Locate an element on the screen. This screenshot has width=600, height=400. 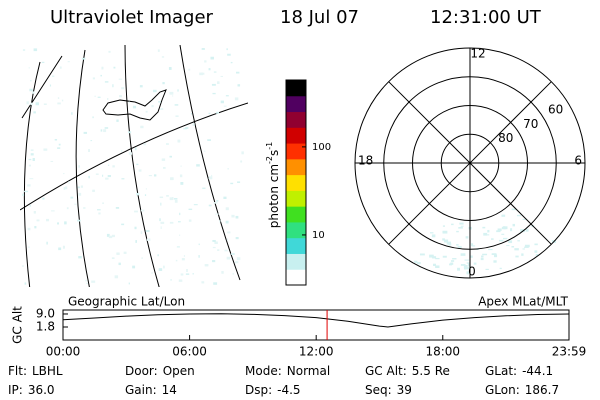
info-label: Flt: is located at coordinates (17, 371).